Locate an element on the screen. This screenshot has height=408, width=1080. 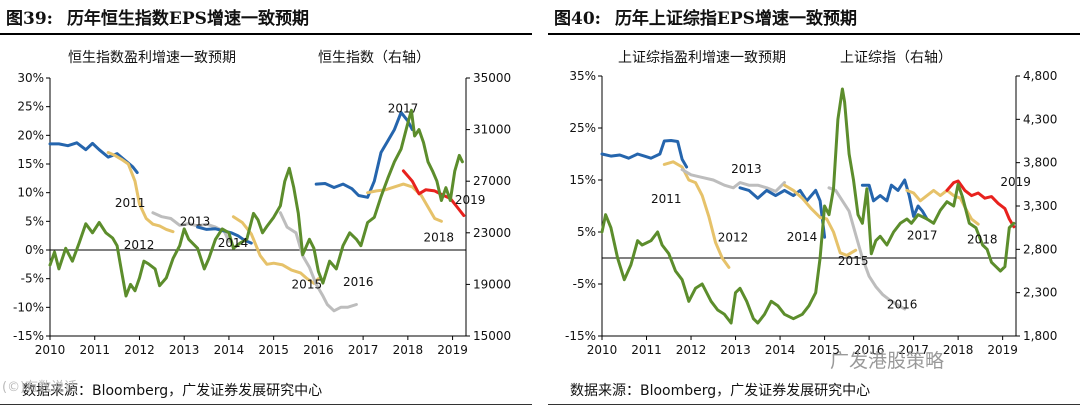
x-tick-label: 2015 is located at coordinates (273, 350).